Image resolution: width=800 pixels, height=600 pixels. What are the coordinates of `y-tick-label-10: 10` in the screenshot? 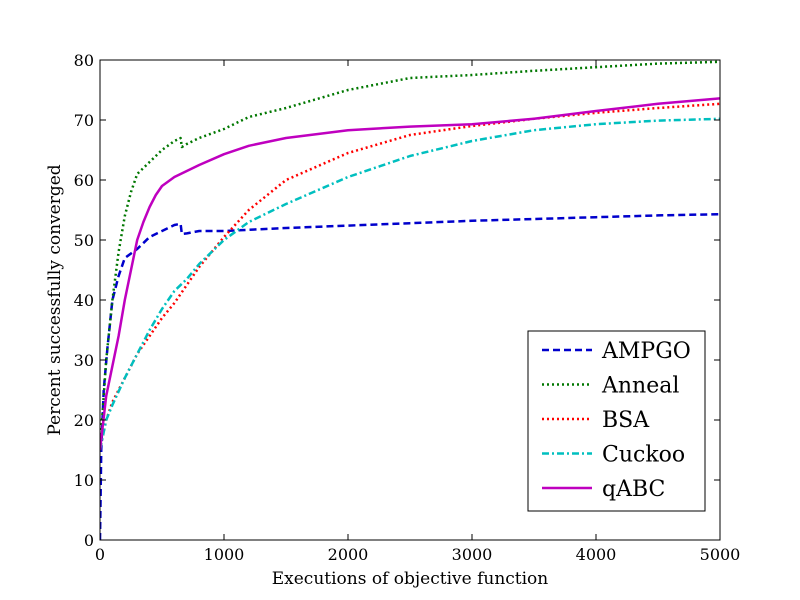 It's located at (84, 480).